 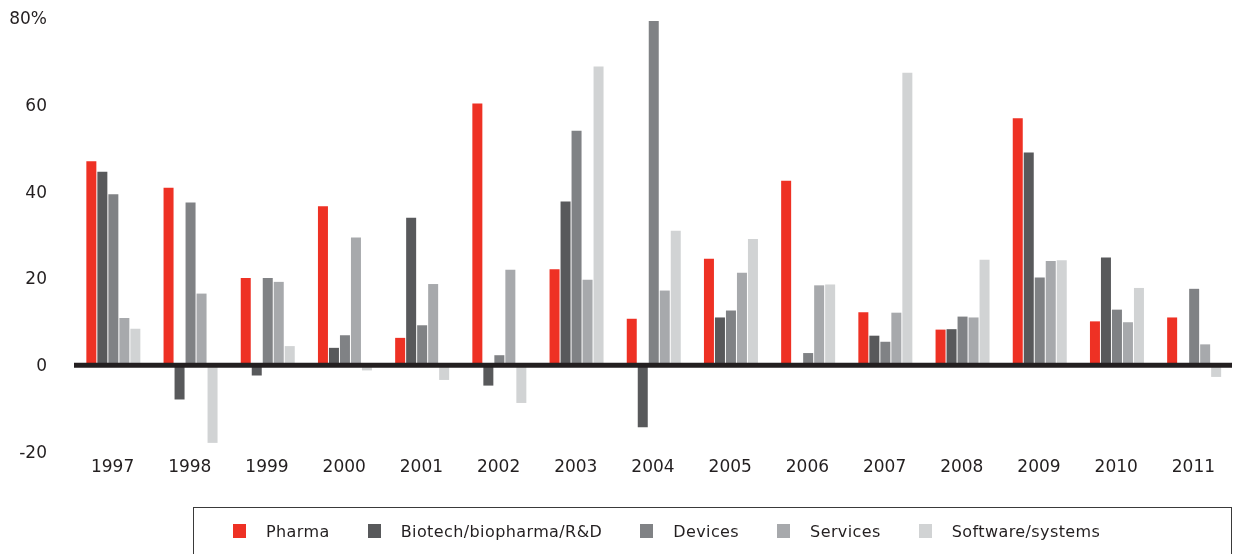 I want to click on x-tick-label: 2009, so click(x=1039, y=466).